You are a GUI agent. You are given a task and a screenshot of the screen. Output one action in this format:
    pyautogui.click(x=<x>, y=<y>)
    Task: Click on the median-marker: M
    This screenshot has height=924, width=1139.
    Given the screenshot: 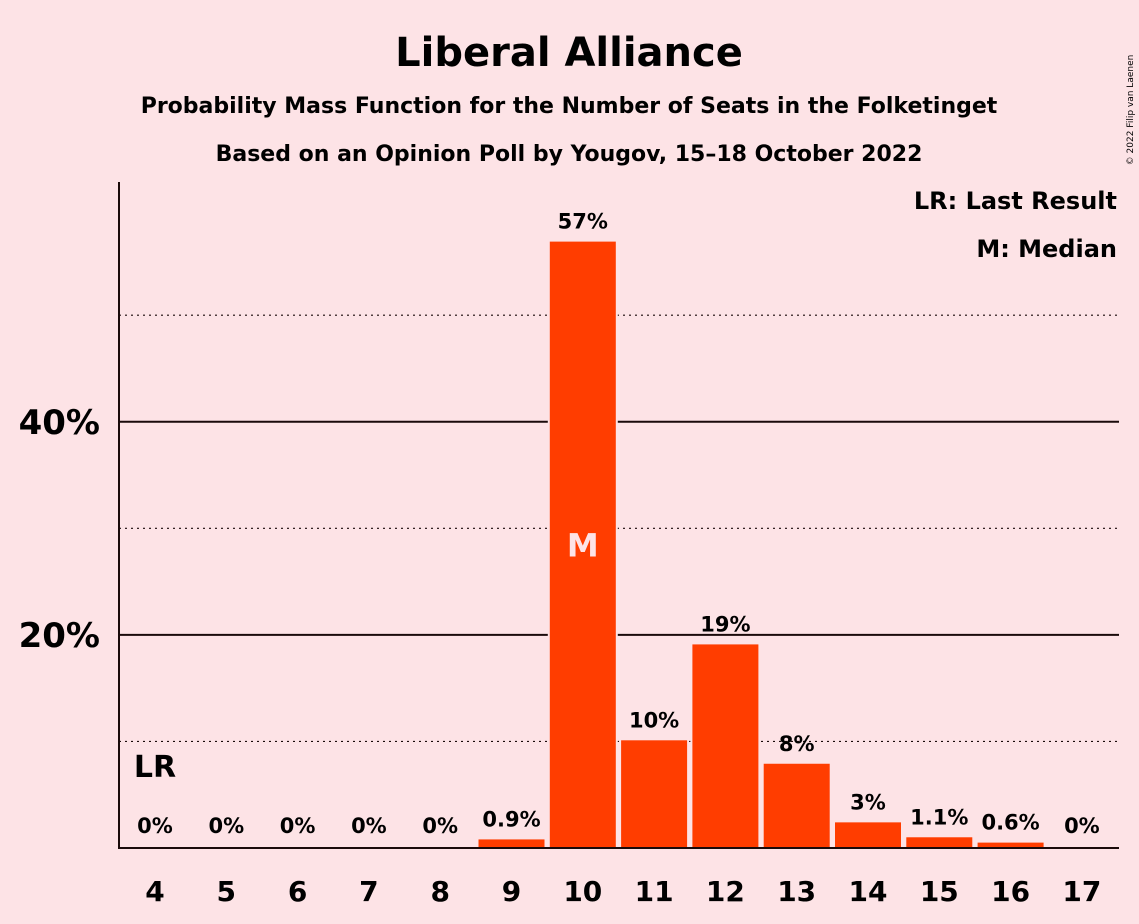 What is the action you would take?
    pyautogui.click(x=583, y=545)
    